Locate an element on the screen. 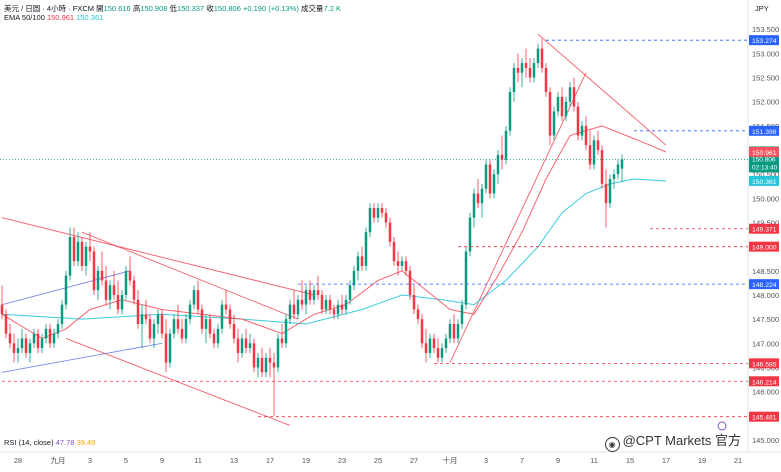  low-label: 低 is located at coordinates (173, 8).